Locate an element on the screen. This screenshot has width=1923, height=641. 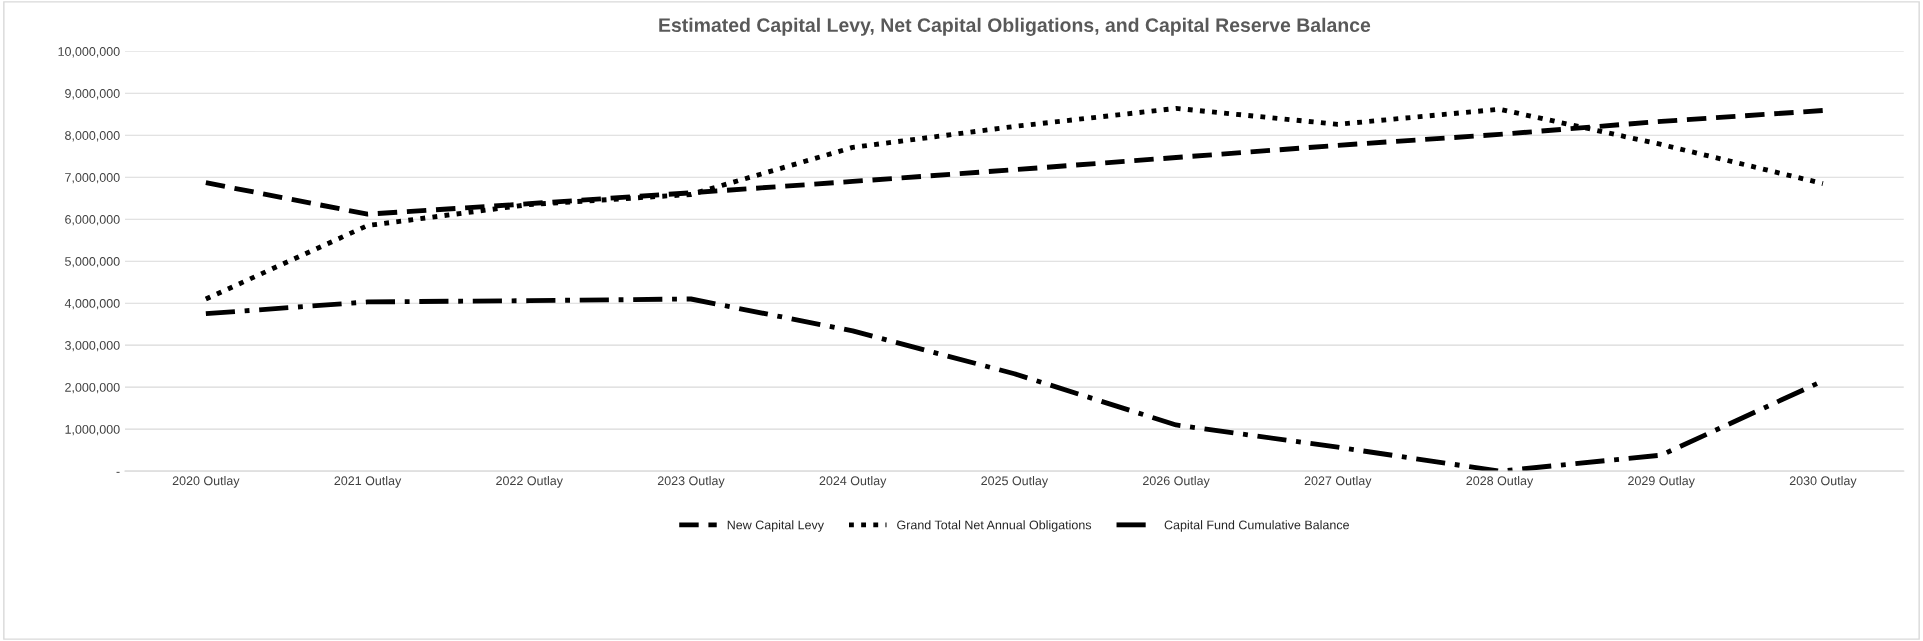
legend-label: New Capital Levy is located at coordinates (775, 526).